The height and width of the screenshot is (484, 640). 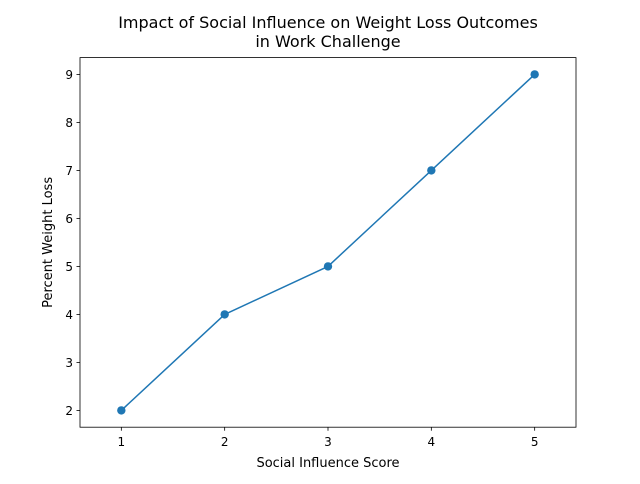 What do you see at coordinates (69, 219) in the screenshot?
I see `y-tick-label: 6` at bounding box center [69, 219].